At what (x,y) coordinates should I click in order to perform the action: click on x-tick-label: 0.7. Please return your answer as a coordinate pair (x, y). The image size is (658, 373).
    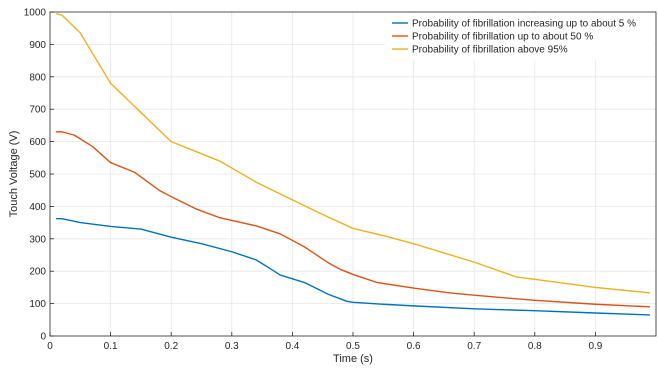
    Looking at the image, I should click on (474, 346).